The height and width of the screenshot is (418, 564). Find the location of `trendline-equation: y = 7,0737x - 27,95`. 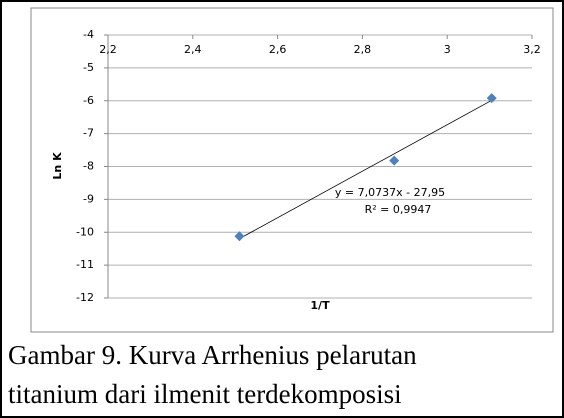

trendline-equation: y = 7,0737x - 27,95 is located at coordinates (390, 192).